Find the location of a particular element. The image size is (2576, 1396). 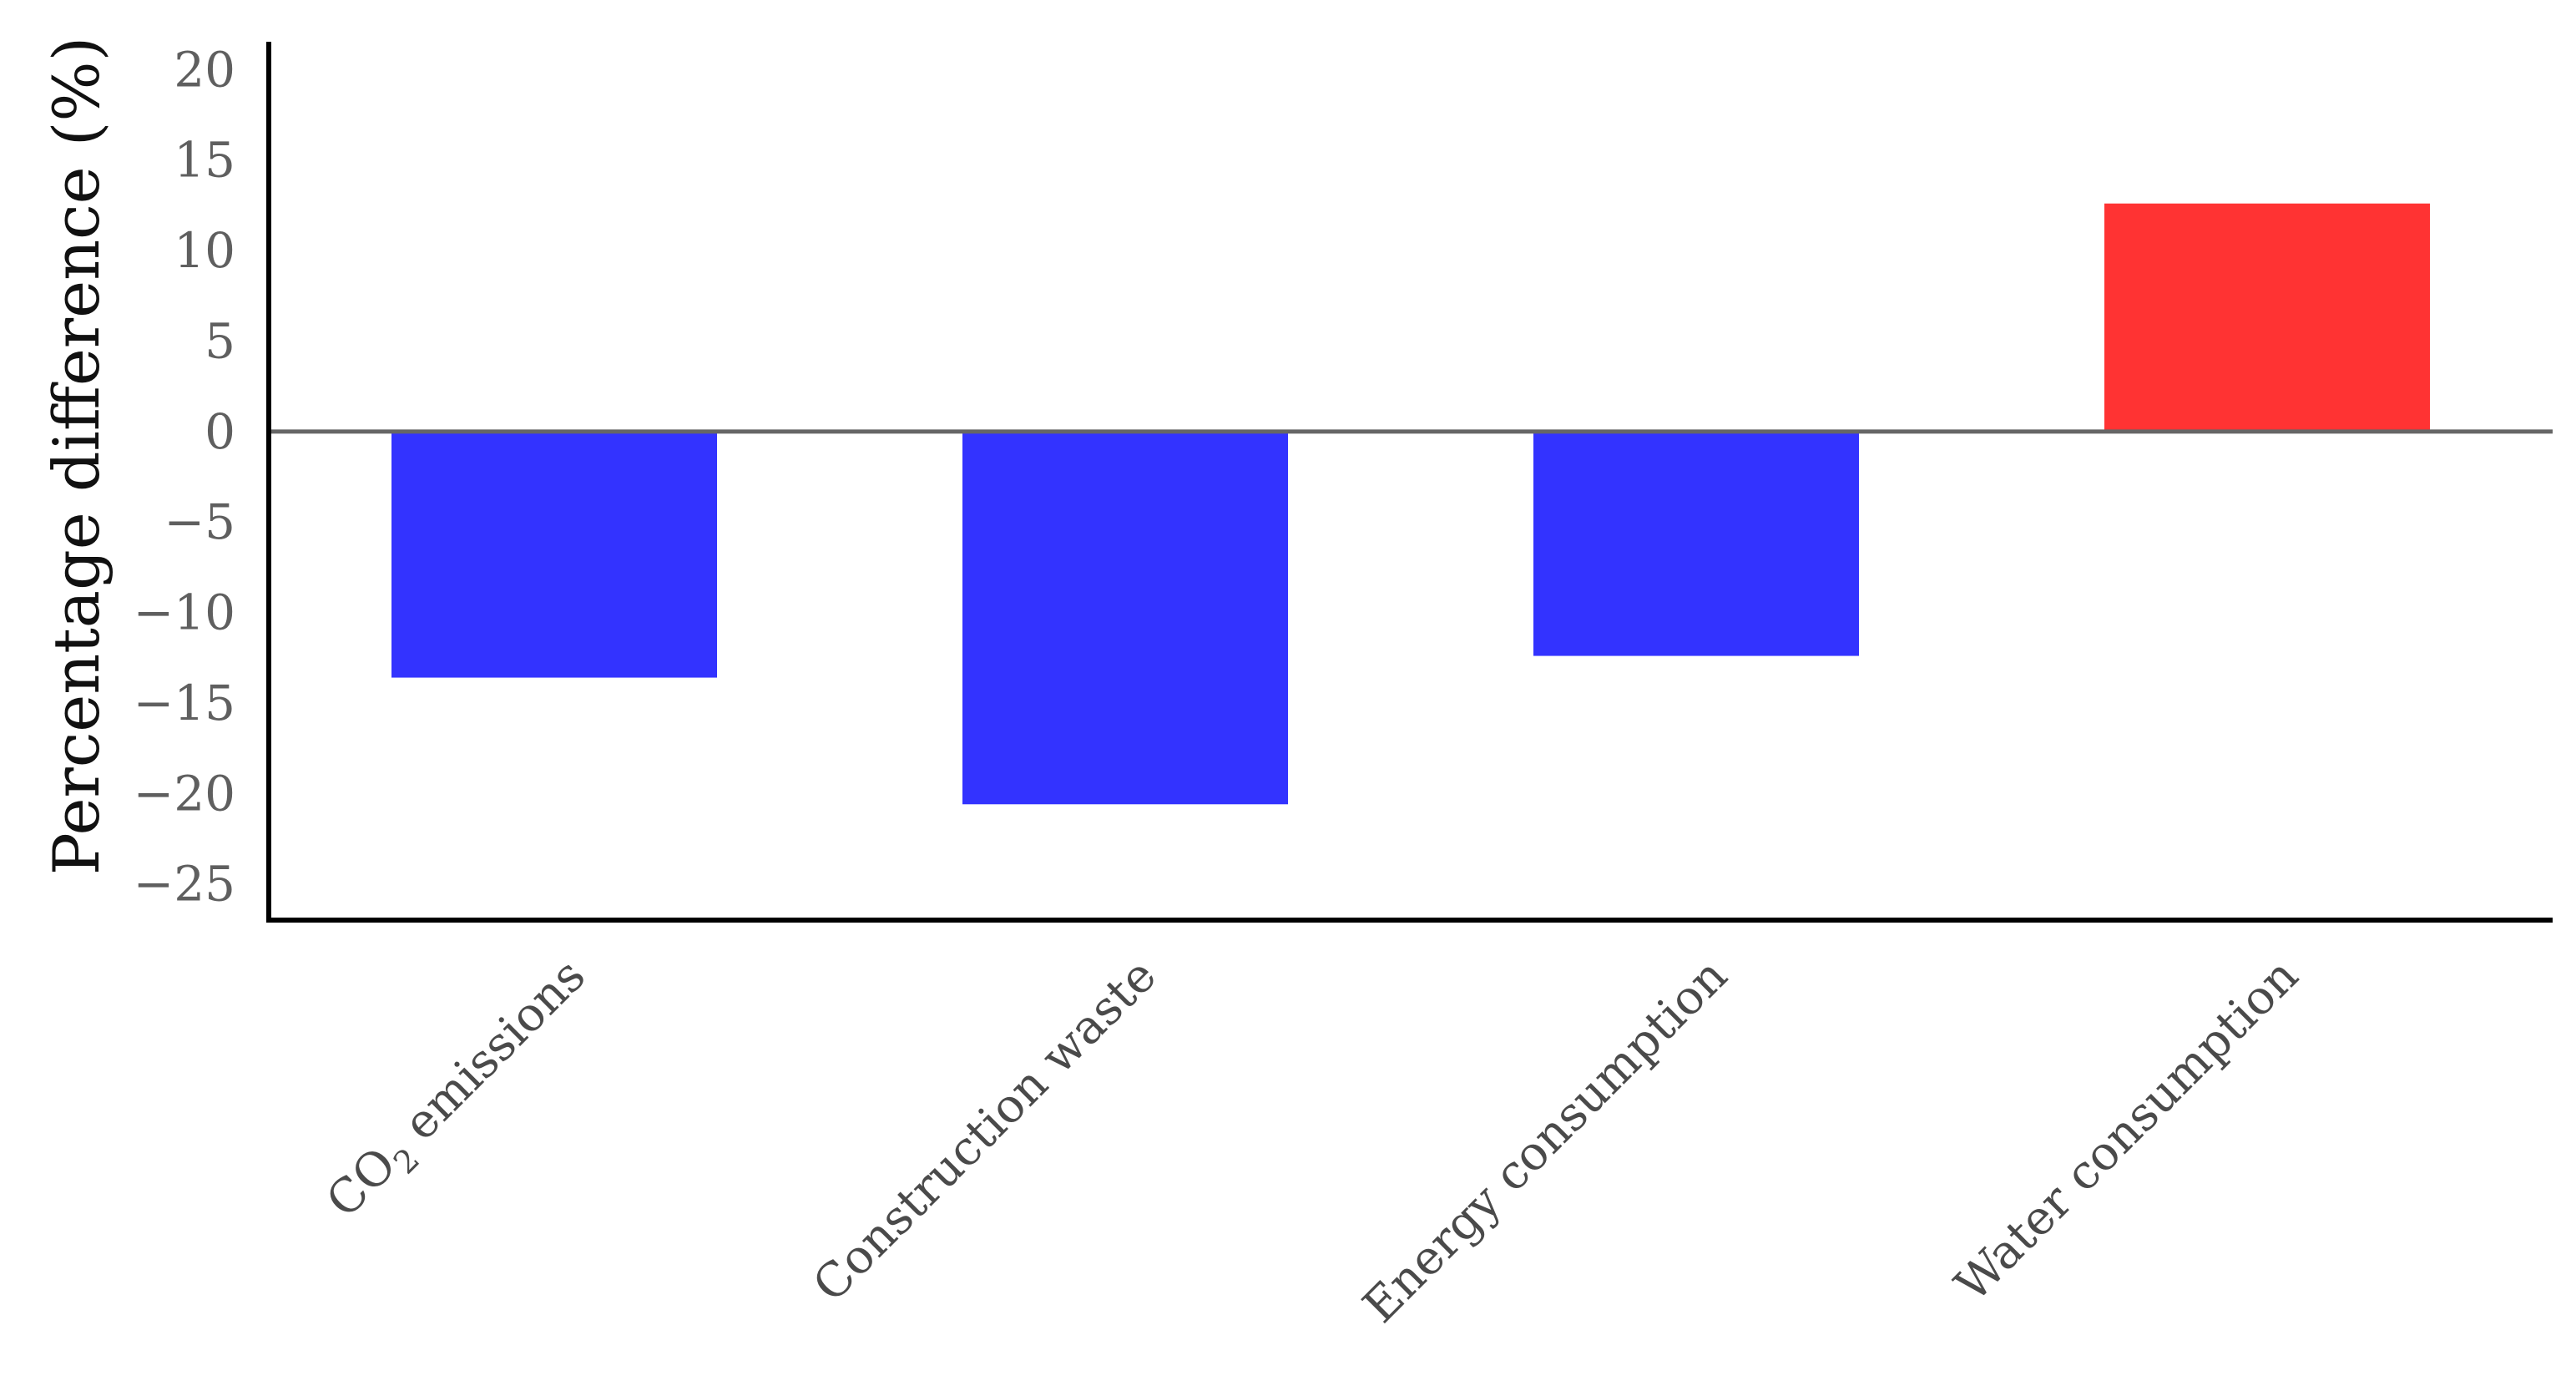

x-category-label: CO2 emissions is located at coordinates (458, 1090).